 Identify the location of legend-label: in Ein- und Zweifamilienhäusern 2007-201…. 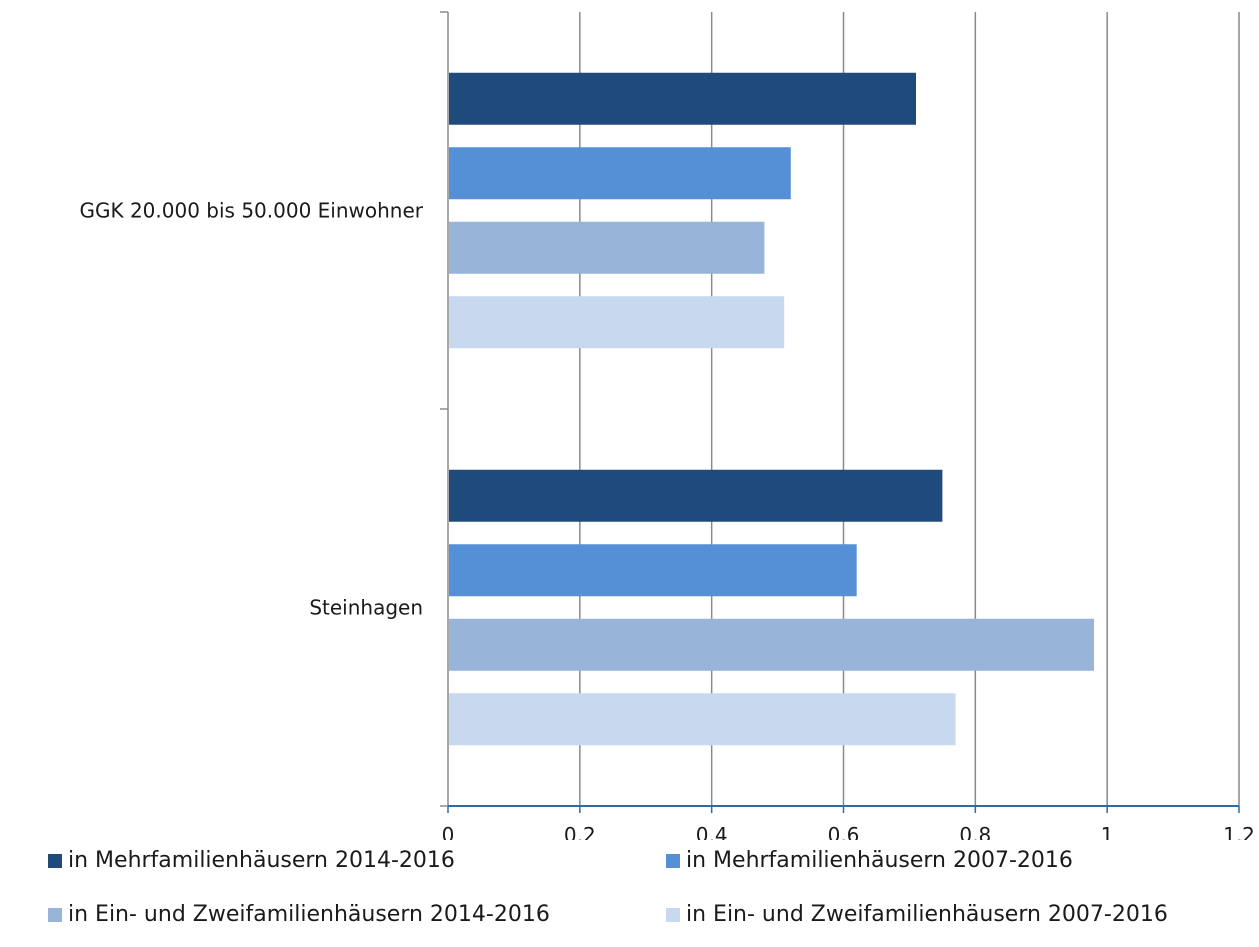
(927, 914).